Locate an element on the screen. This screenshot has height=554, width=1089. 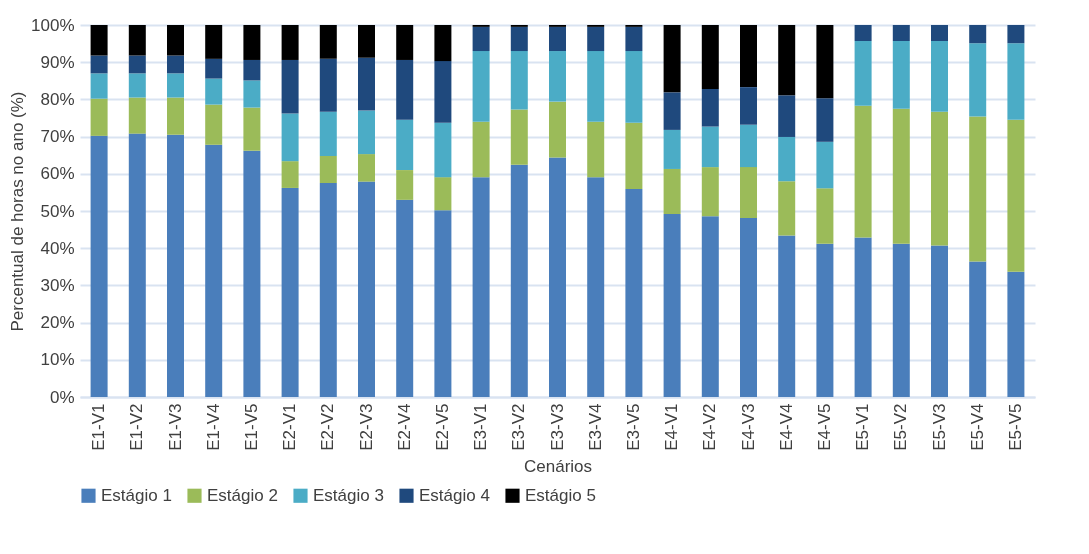
y-tick-label: 100% is located at coordinates (53, 25).